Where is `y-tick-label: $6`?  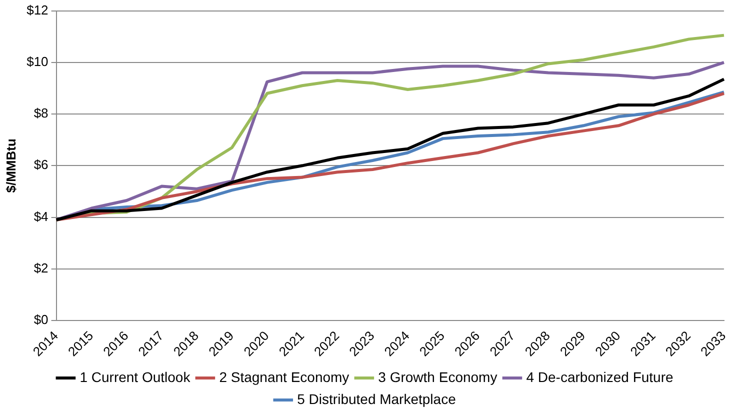 y-tick-label: $6 is located at coordinates (41, 164).